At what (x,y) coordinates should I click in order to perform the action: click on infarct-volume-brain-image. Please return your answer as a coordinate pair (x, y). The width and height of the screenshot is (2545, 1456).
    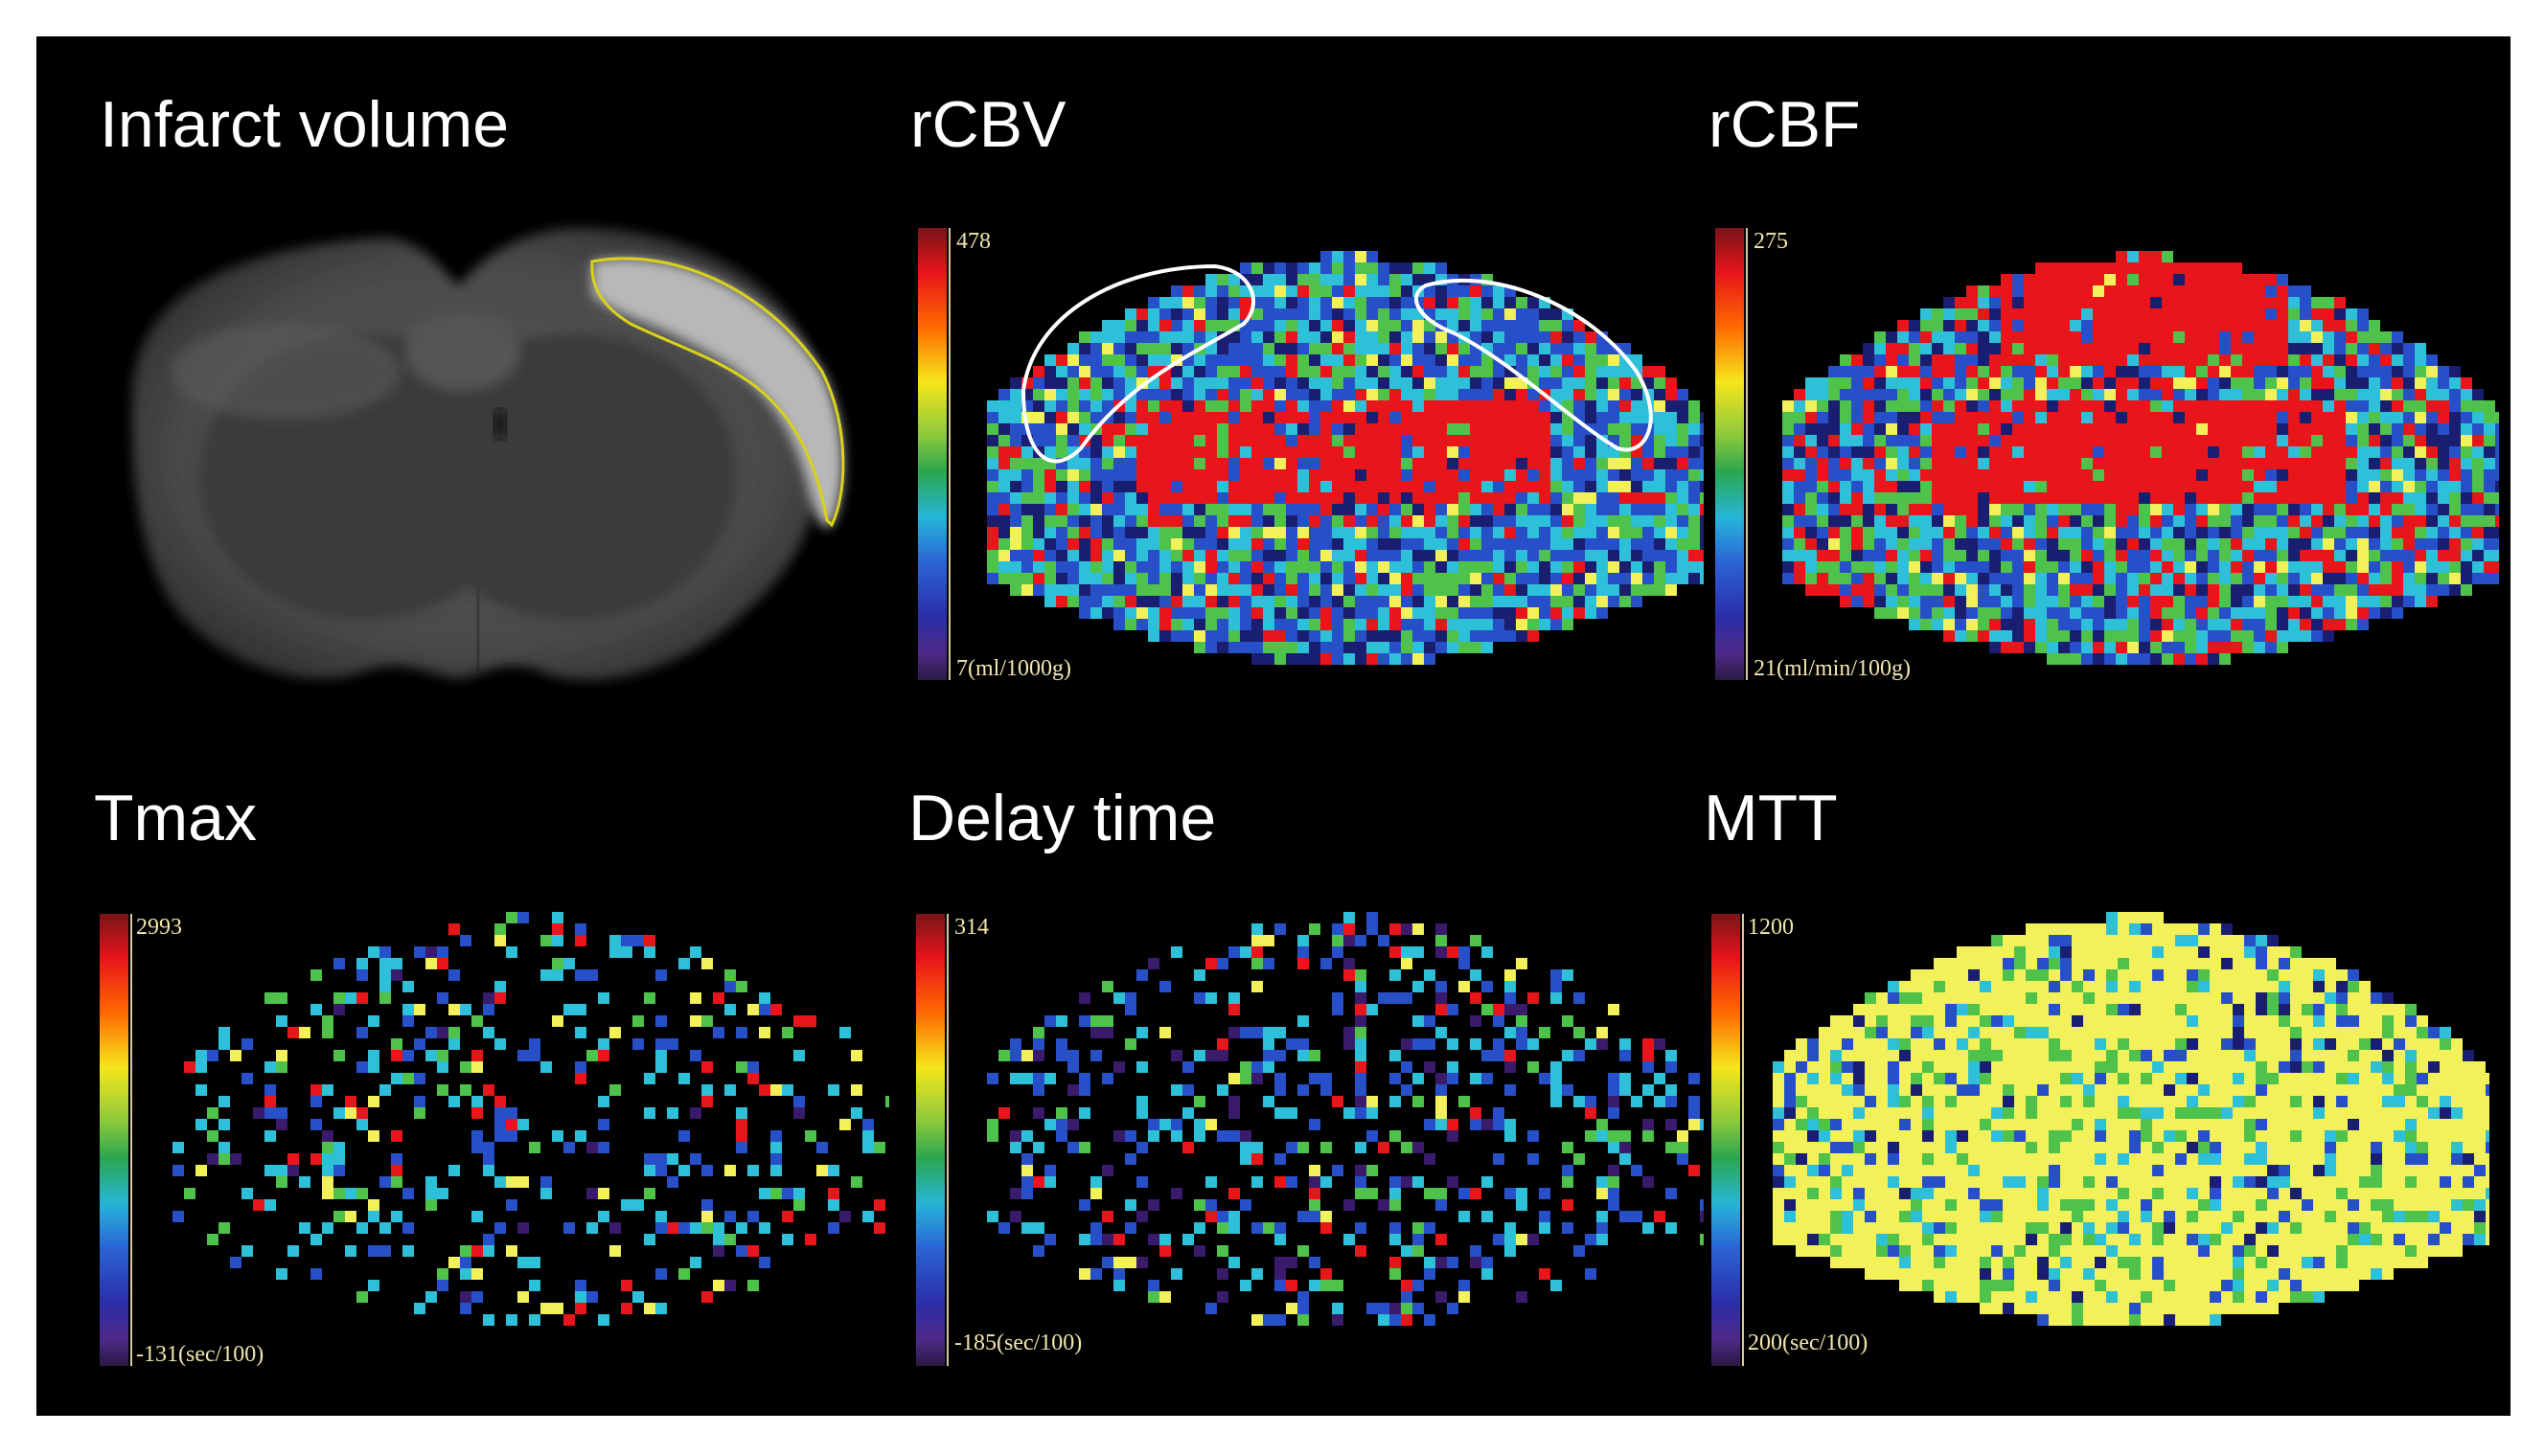
    Looking at the image, I should click on (488, 454).